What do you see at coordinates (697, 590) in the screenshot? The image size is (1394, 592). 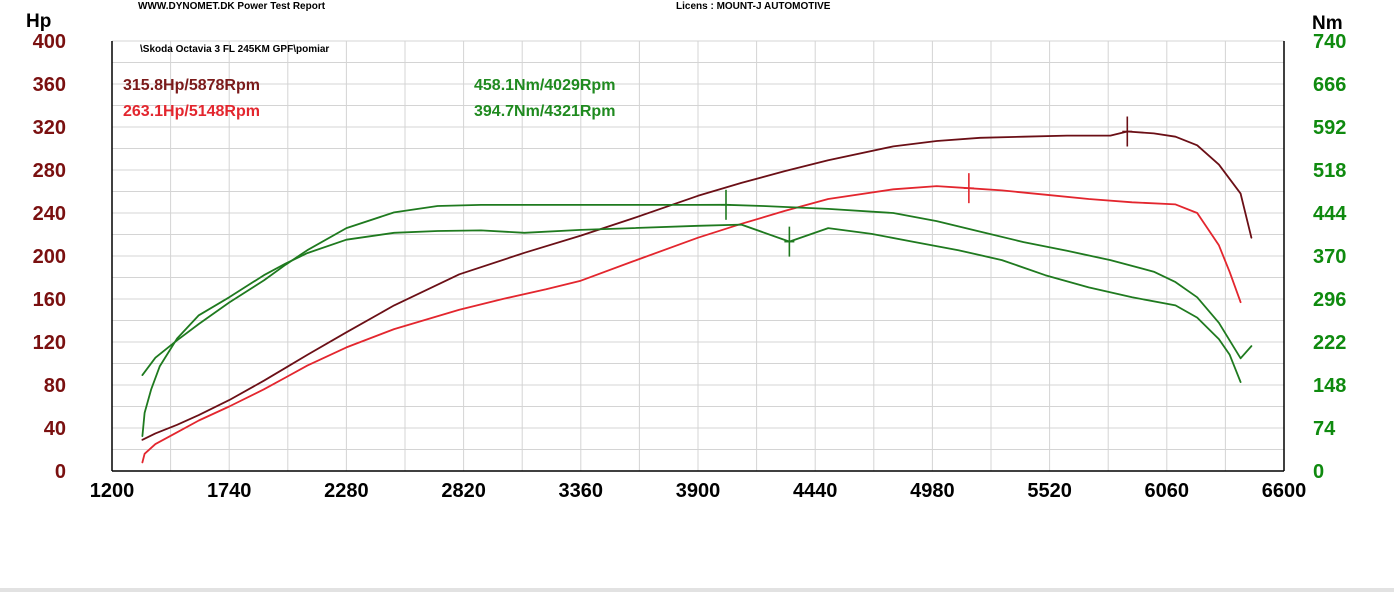 I see `bottom-band` at bounding box center [697, 590].